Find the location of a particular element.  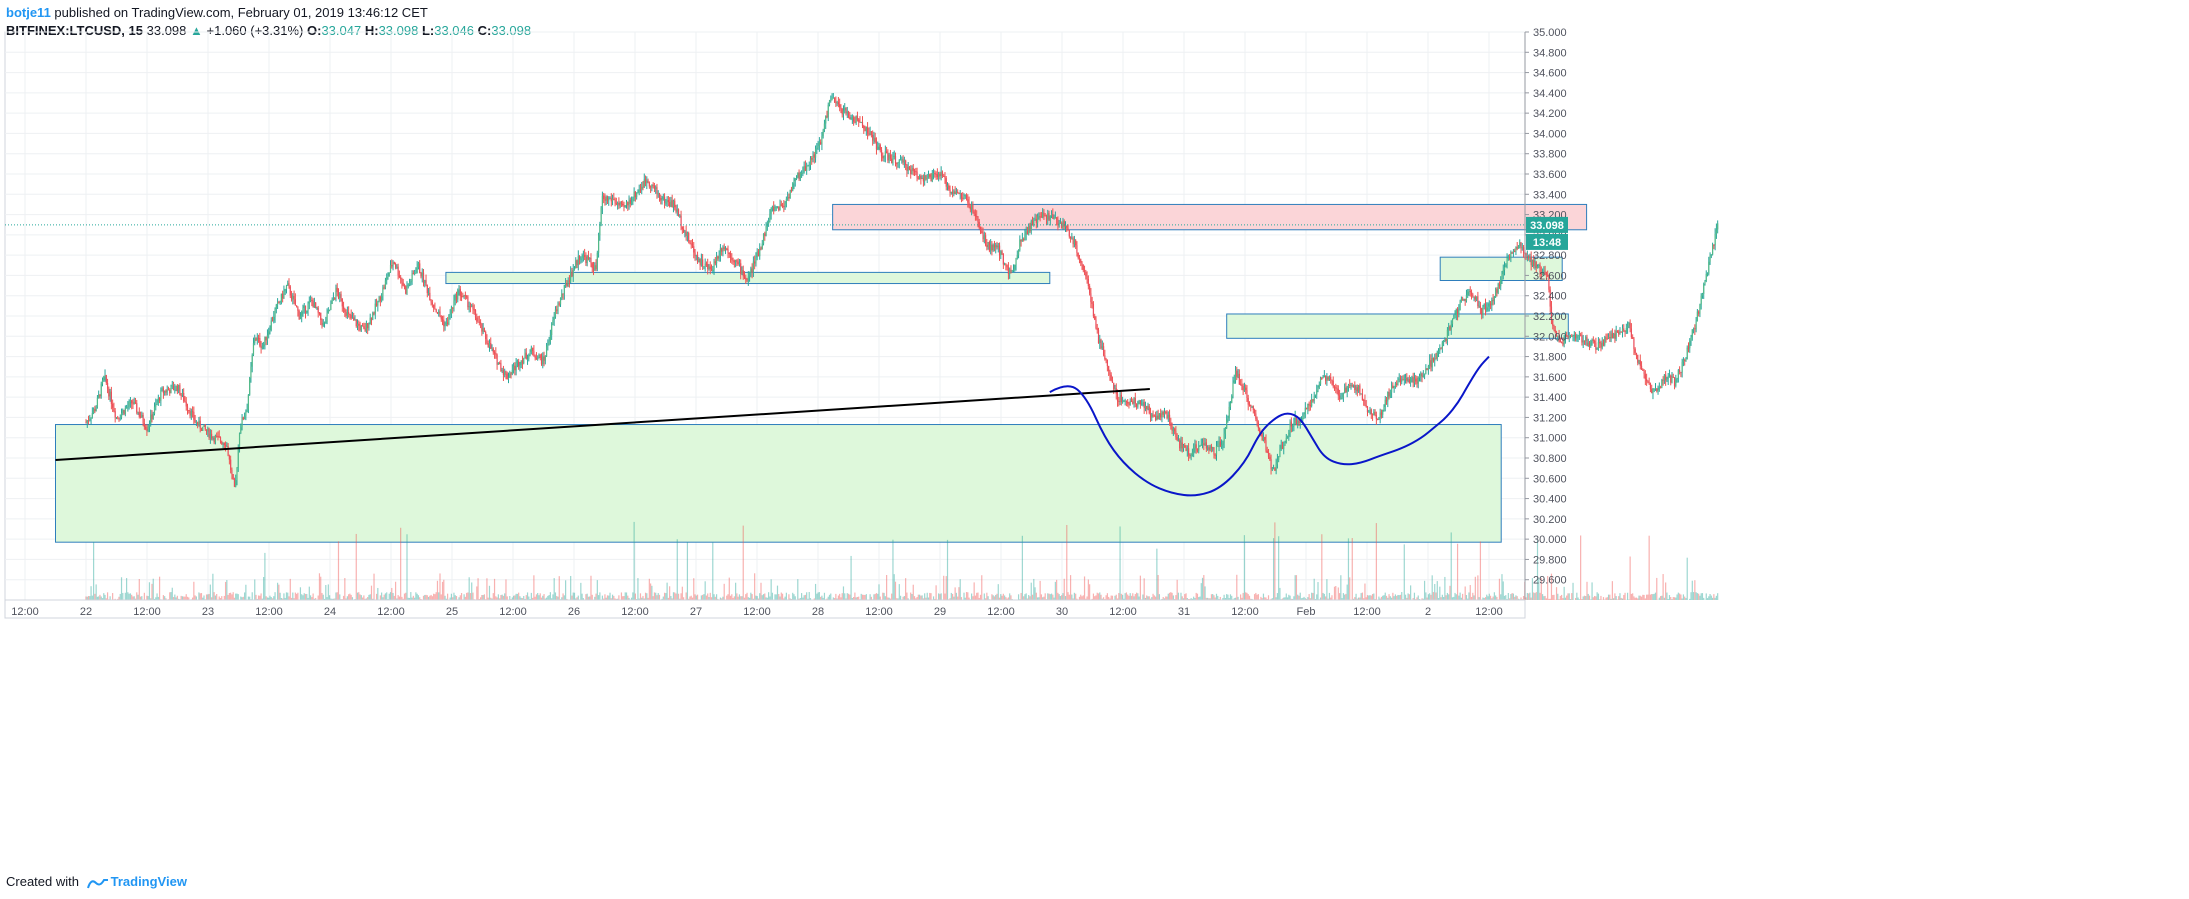

y-tick-label: 34.400 is located at coordinates (1550, 94).